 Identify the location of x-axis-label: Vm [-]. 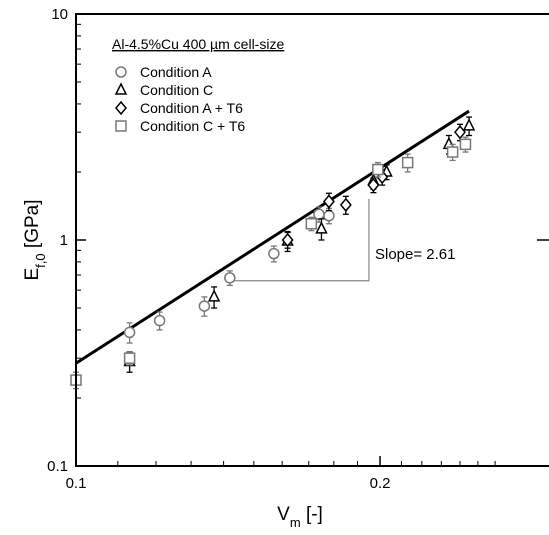
(300, 517).